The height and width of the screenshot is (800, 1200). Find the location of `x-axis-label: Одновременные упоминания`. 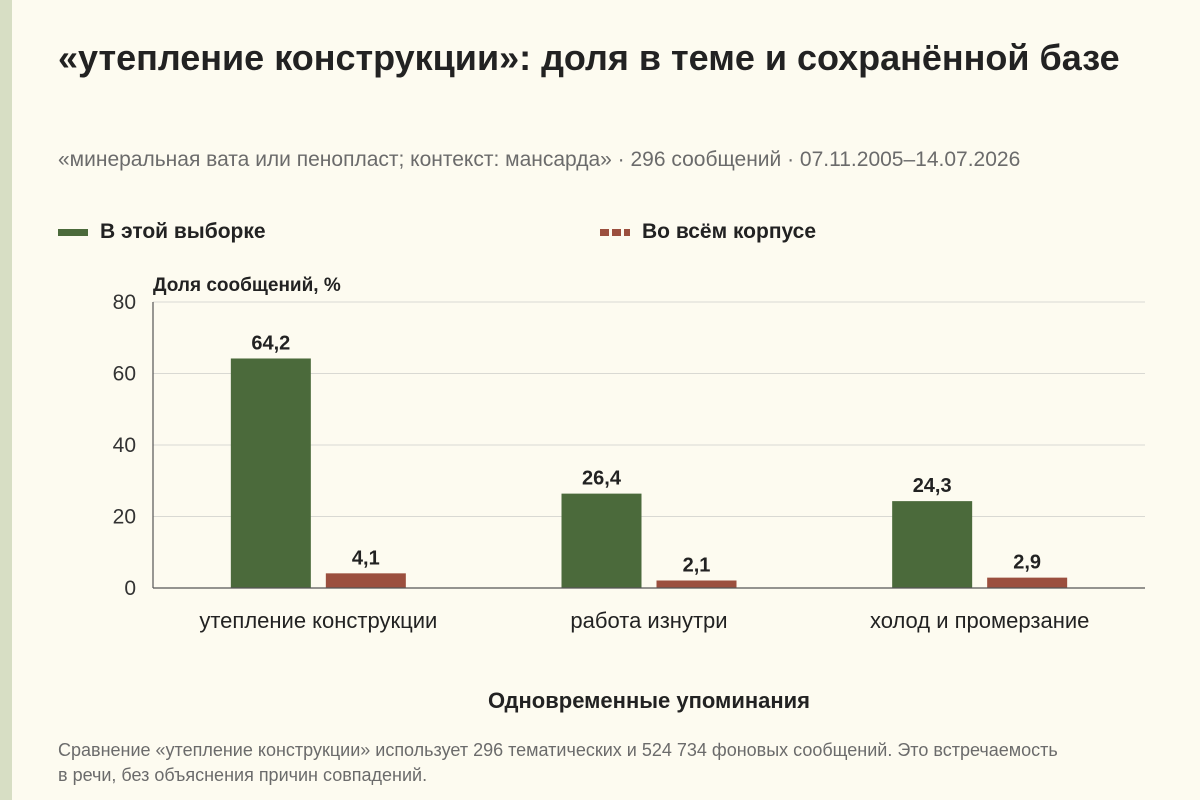

x-axis-label: Одновременные упоминания is located at coordinates (649, 700).